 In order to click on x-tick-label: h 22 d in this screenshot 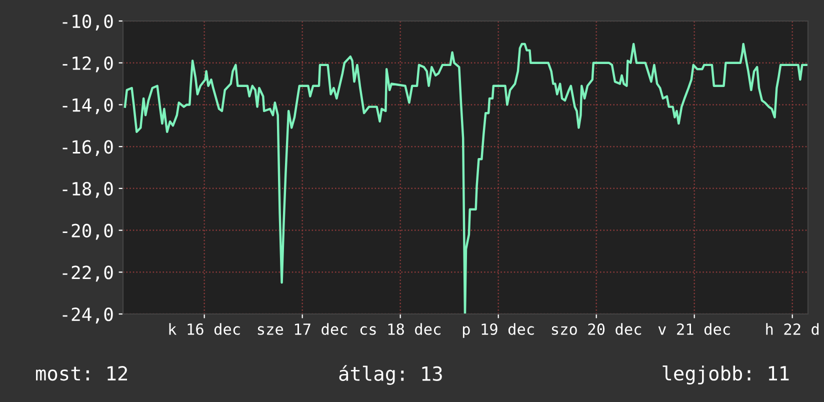, I will do `click(792, 329)`.